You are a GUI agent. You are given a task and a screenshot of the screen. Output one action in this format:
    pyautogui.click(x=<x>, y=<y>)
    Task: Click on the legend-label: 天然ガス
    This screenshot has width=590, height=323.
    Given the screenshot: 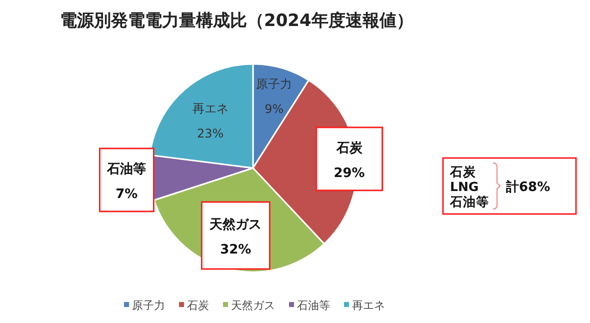 What is the action you would take?
    pyautogui.click(x=253, y=305)
    